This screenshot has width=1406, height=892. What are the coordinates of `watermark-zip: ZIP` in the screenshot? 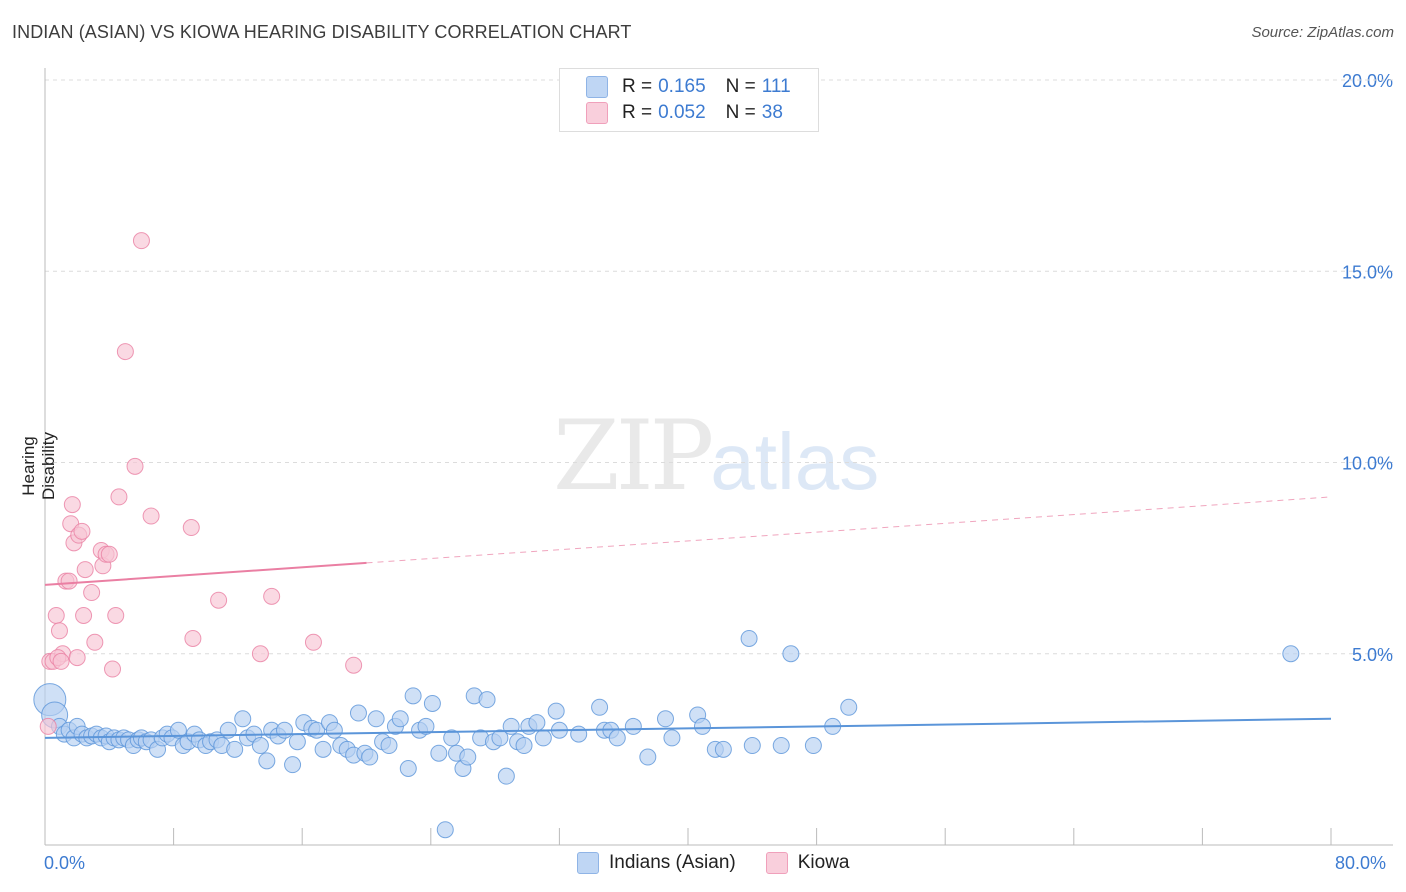 It's located at (633, 456).